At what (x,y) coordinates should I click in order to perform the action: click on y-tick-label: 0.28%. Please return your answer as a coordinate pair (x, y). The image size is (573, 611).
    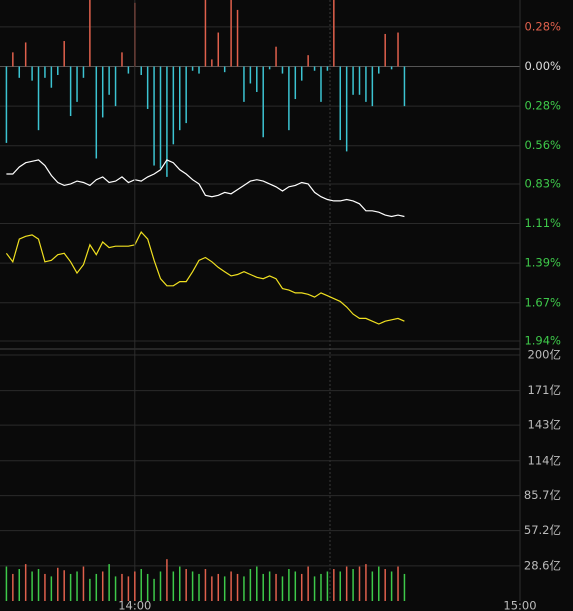
    Looking at the image, I should click on (542, 106).